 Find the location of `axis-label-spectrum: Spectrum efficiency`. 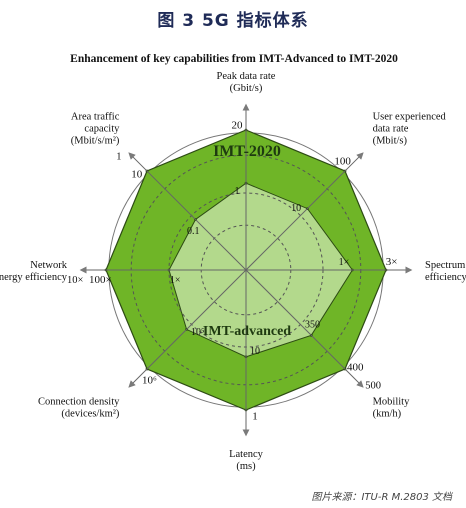

axis-label-spectrum: Spectrum efficiency is located at coordinates (445, 271).